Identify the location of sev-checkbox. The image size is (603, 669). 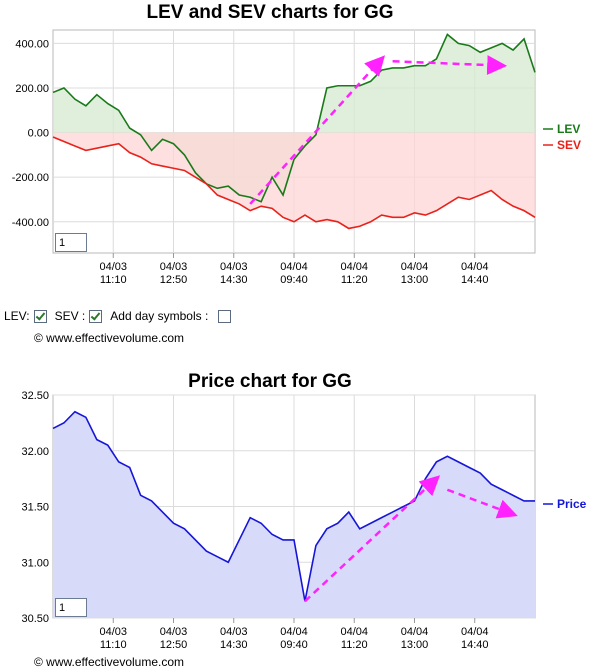
(96, 316).